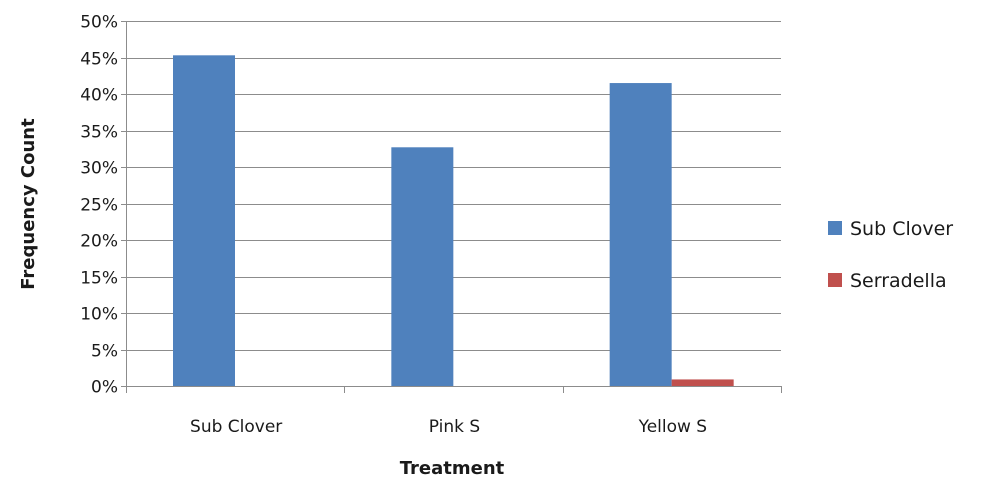 Image resolution: width=987 pixels, height=482 pixels. I want to click on y-tick-label: 10%, so click(99, 315).